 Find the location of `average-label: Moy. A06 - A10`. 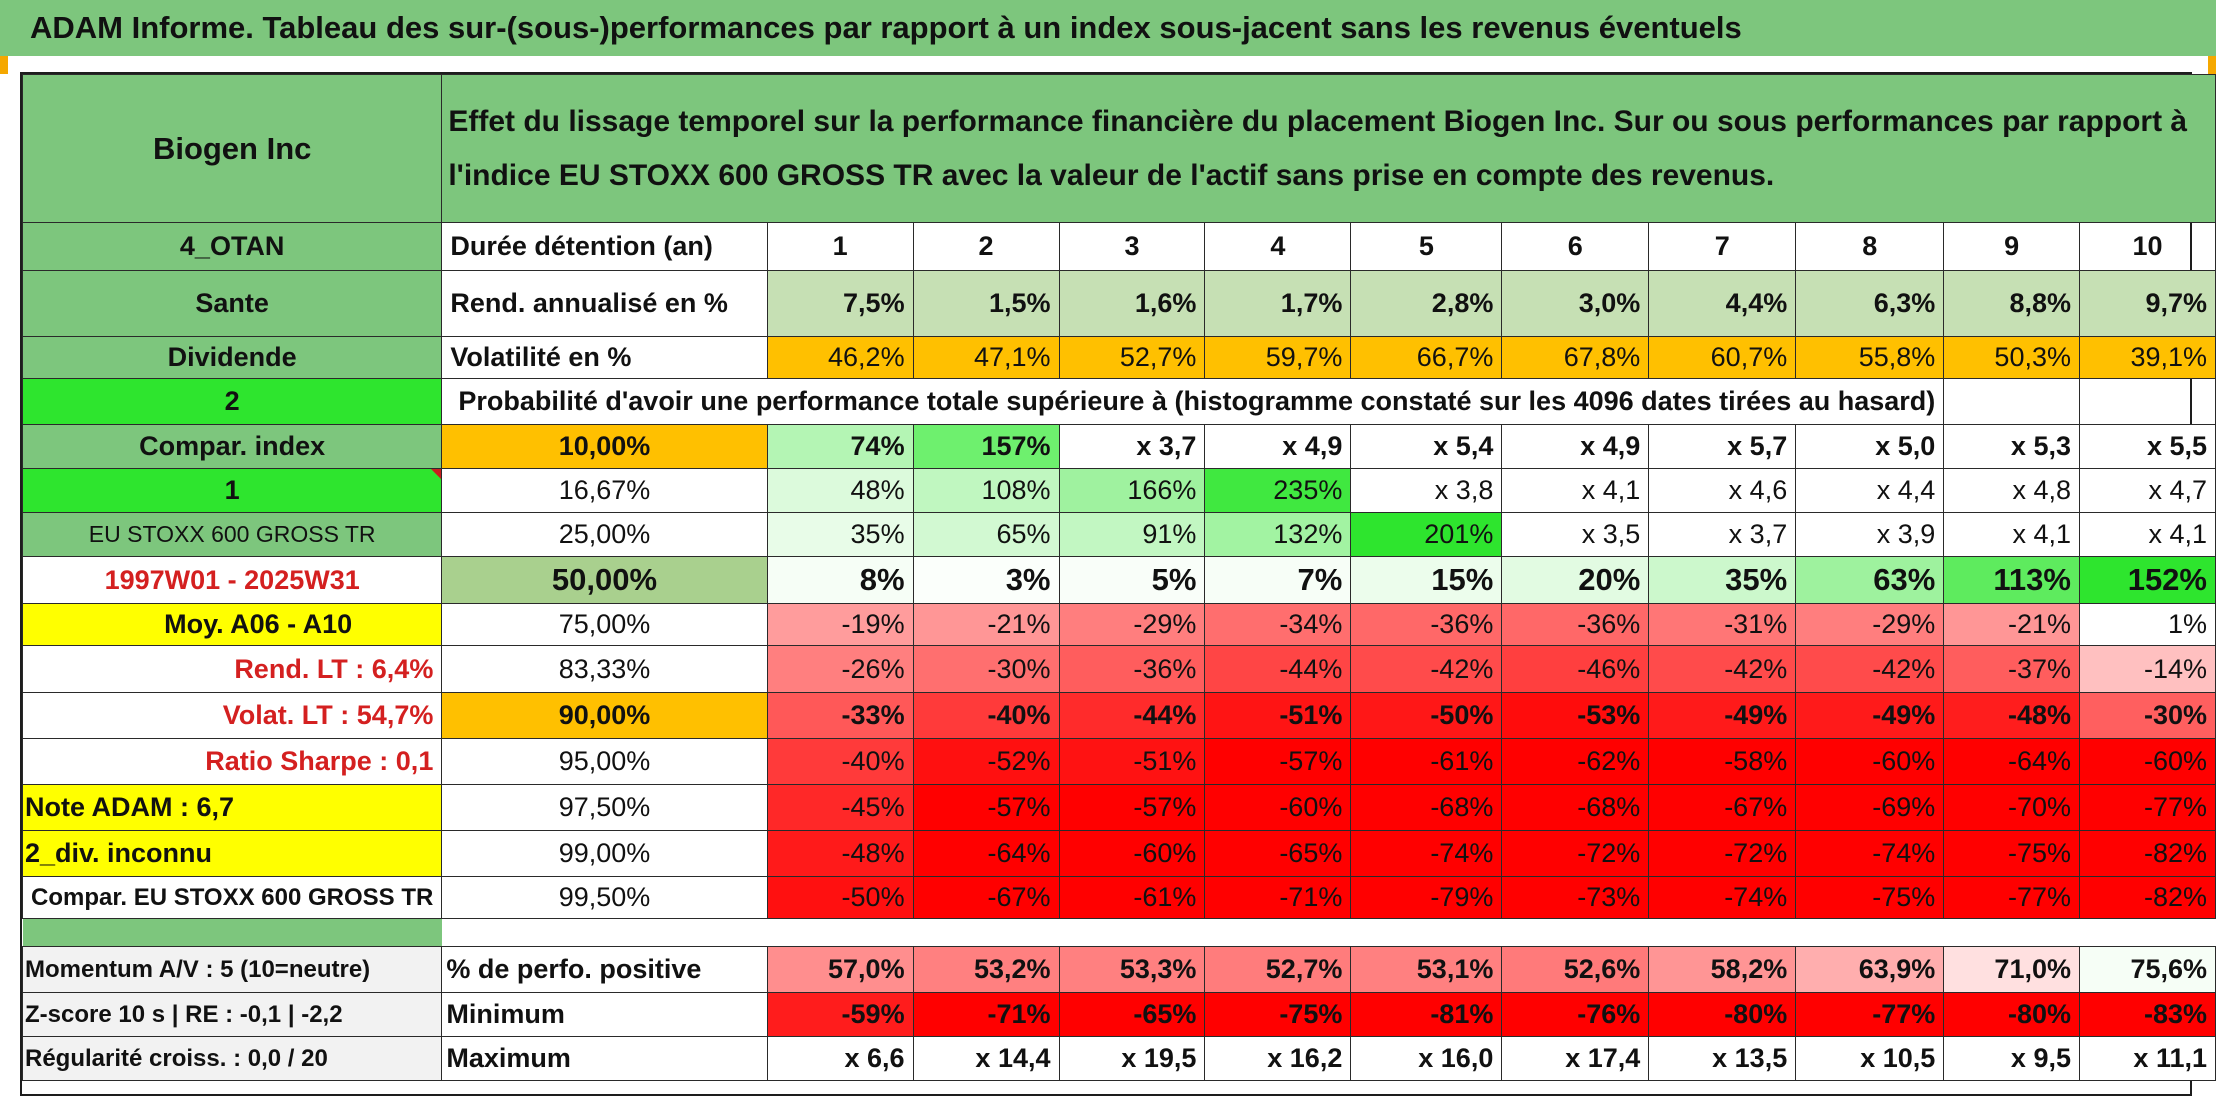

average-label: Moy. A06 - A10 is located at coordinates (232, 624).